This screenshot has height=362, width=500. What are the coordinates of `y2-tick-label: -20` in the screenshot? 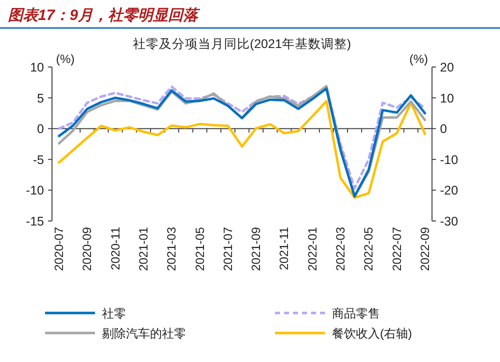 It's located at (449, 191).